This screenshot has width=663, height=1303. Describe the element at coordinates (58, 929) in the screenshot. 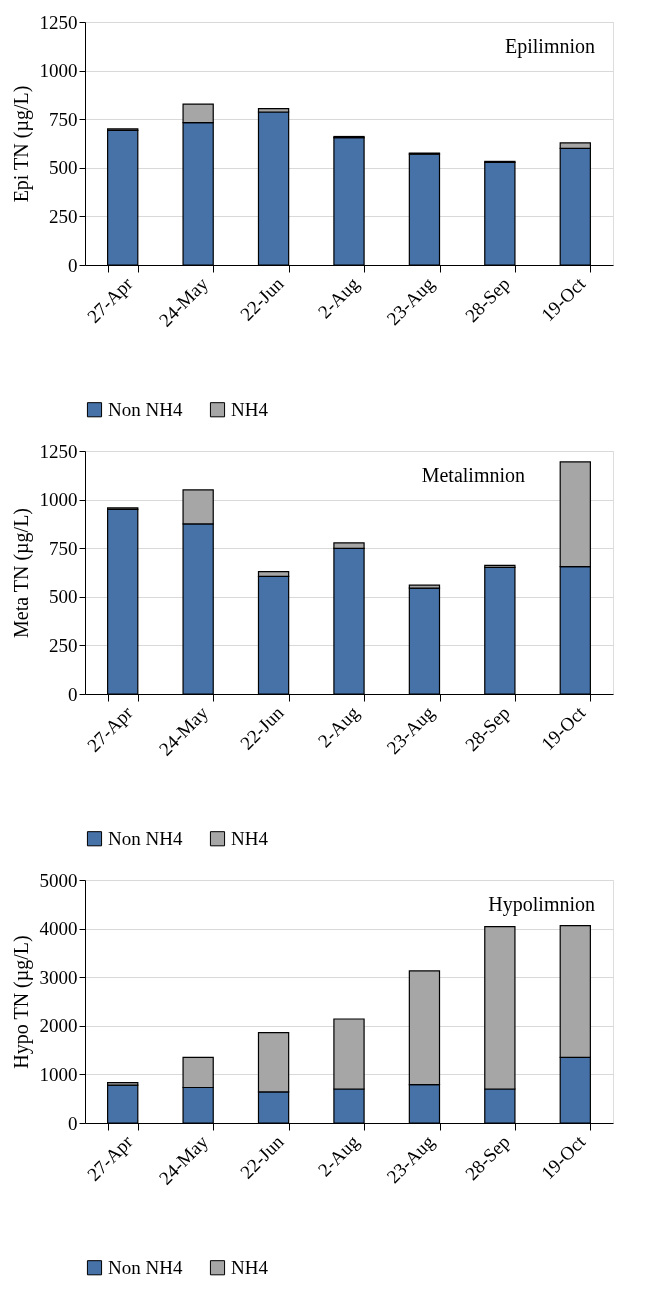

I see `y-tick-label: 4000` at that location.